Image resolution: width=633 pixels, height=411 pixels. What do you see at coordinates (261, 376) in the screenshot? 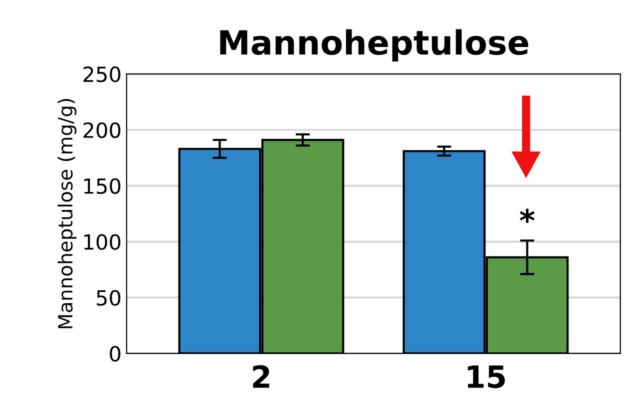
I see `x-tick-label: 2` at bounding box center [261, 376].